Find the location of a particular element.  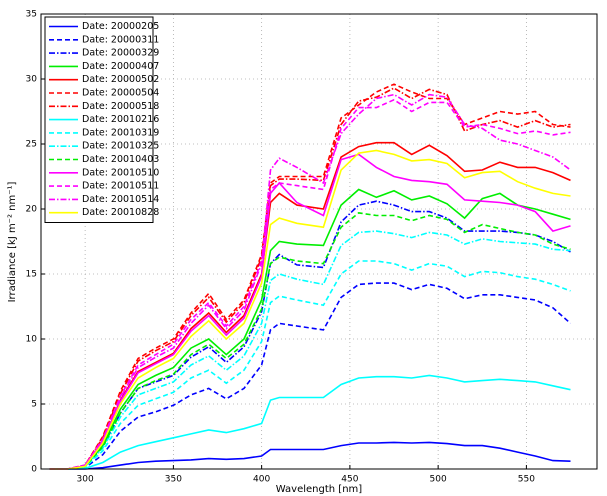

x-tick-label: 450 is located at coordinates (349, 480).